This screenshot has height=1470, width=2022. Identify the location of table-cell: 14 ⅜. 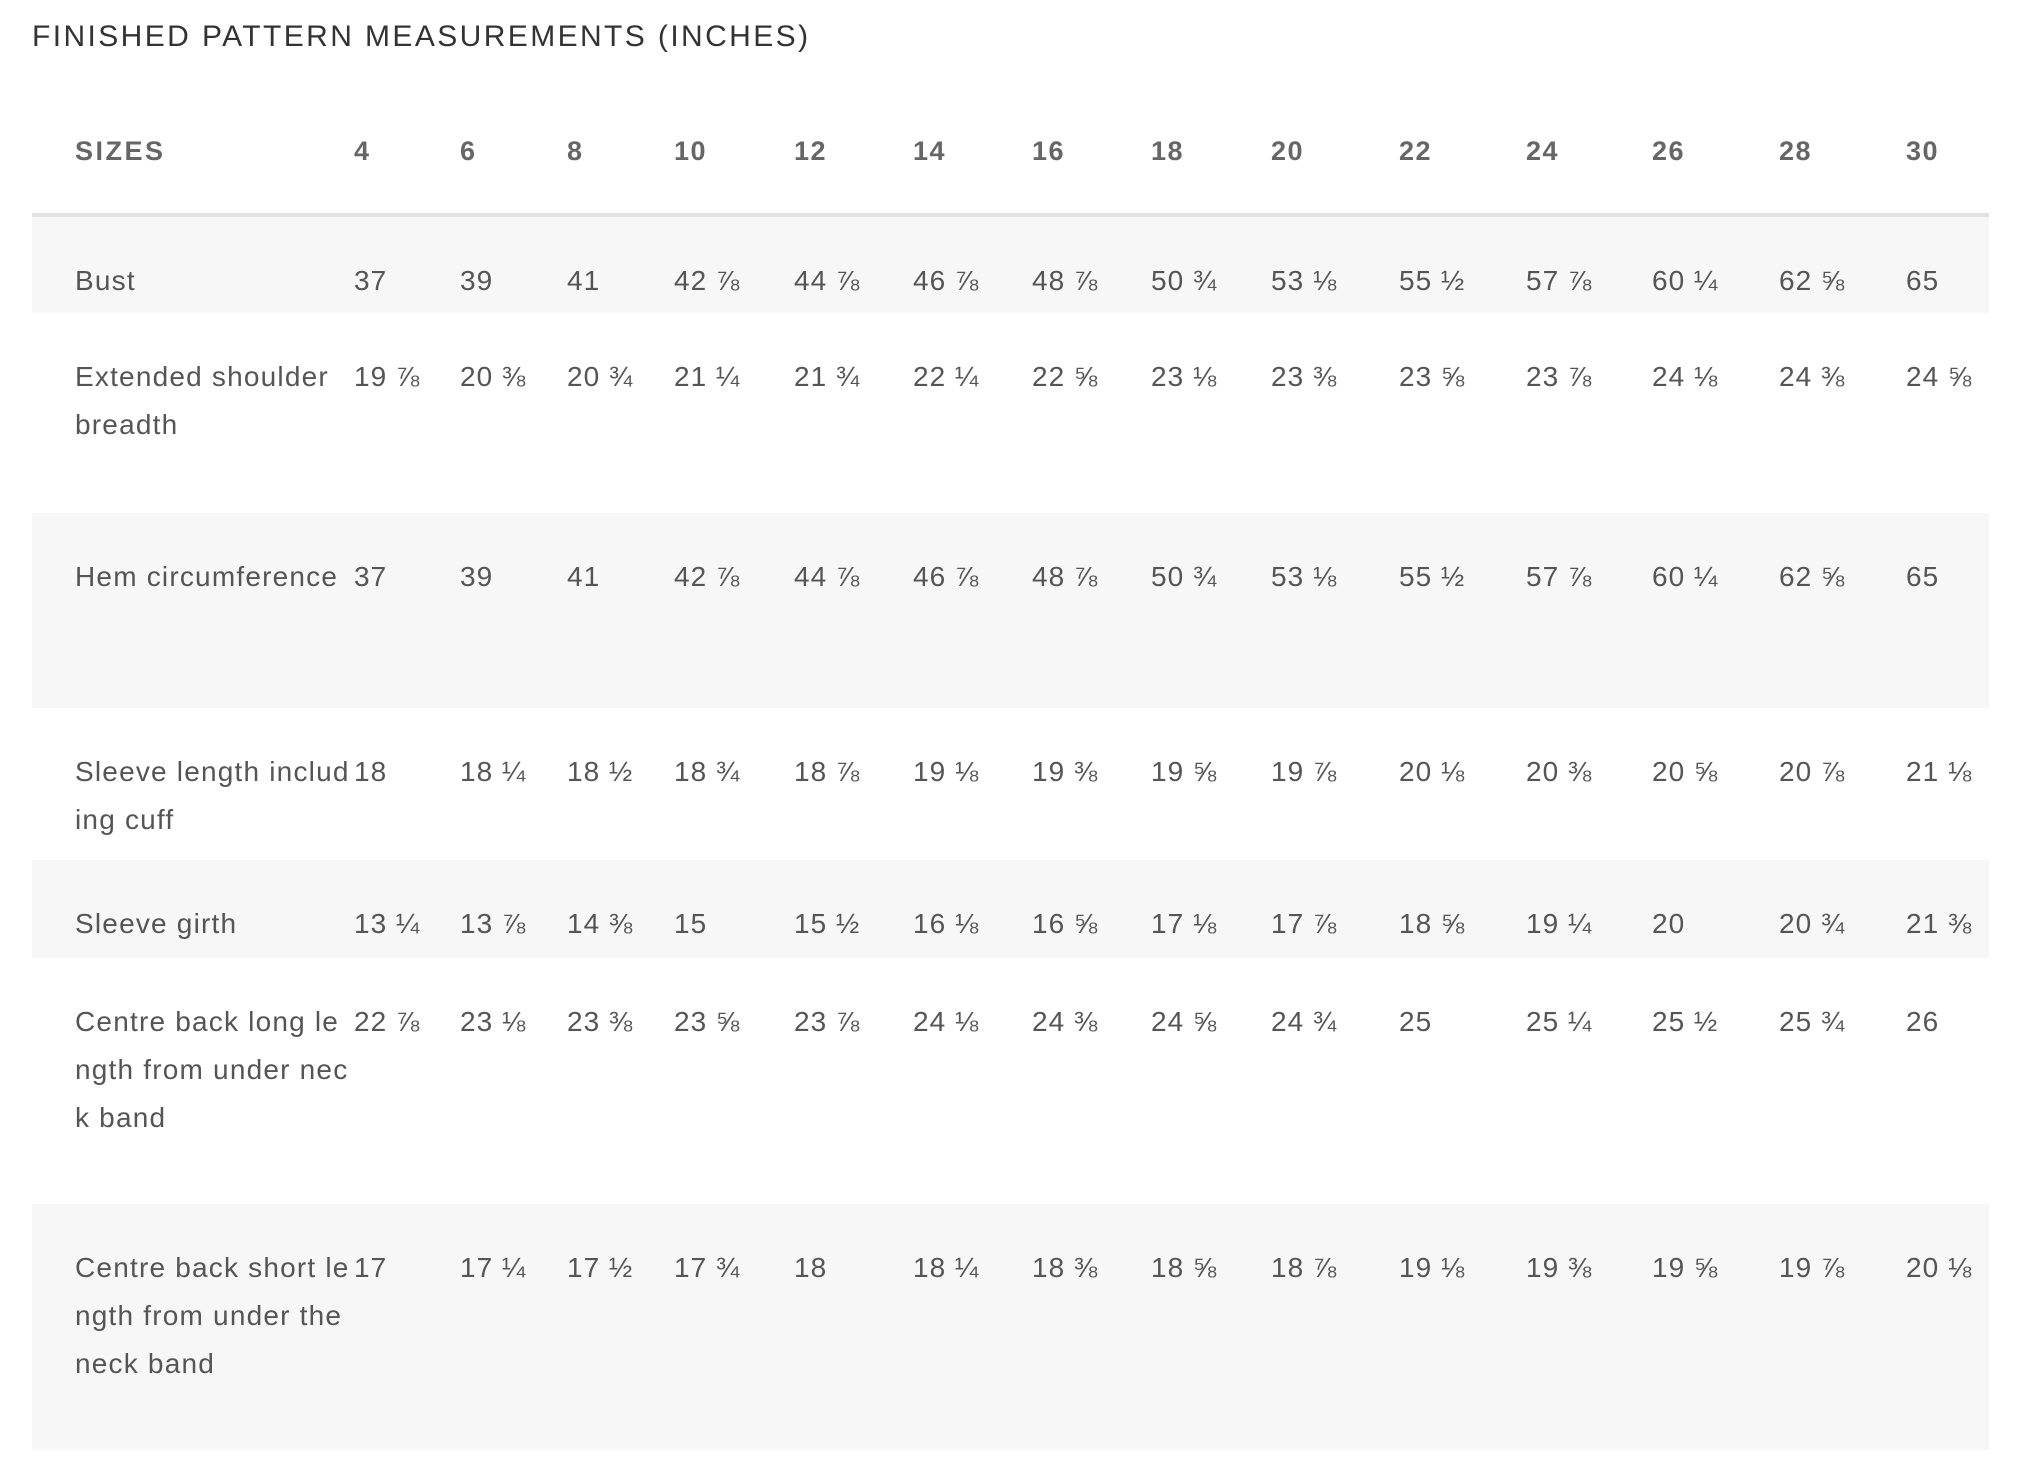
(600, 923).